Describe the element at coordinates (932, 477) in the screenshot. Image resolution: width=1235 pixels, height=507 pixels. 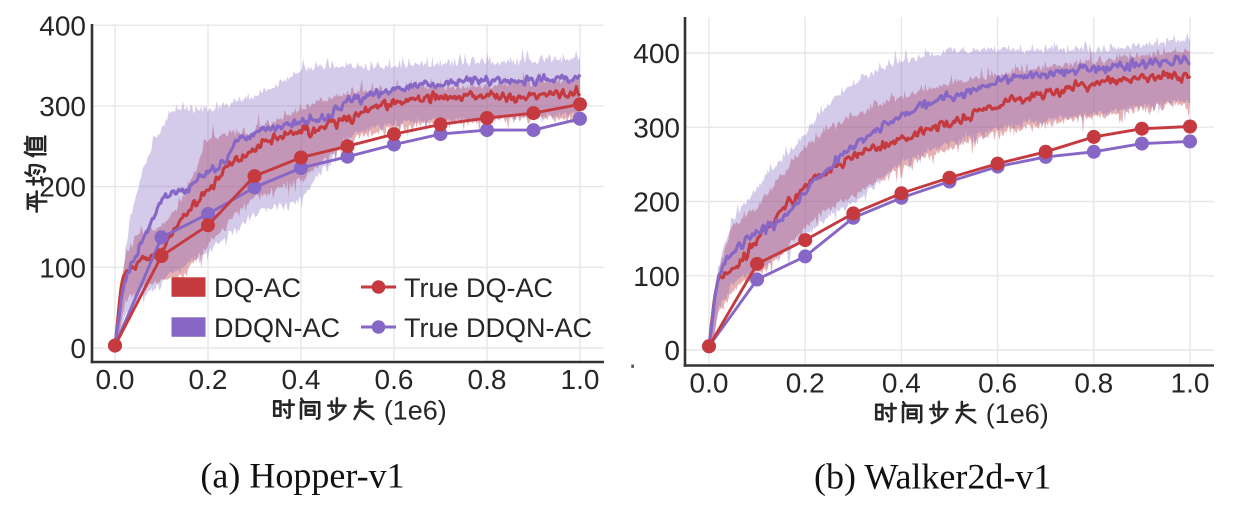
I see `svg-text: (b) Walker2d-v1` at that location.